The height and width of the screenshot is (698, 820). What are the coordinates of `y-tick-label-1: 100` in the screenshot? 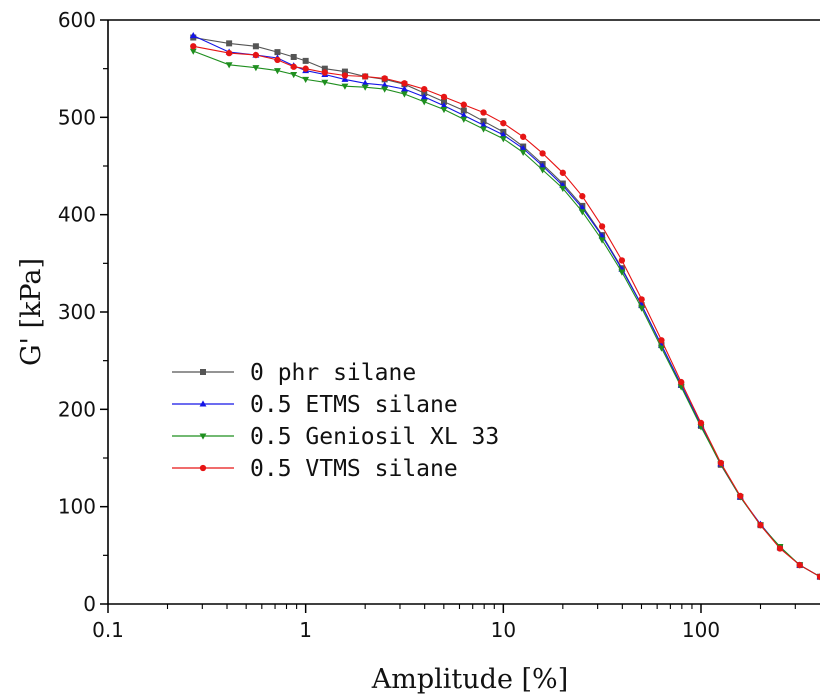 It's located at (77, 507).